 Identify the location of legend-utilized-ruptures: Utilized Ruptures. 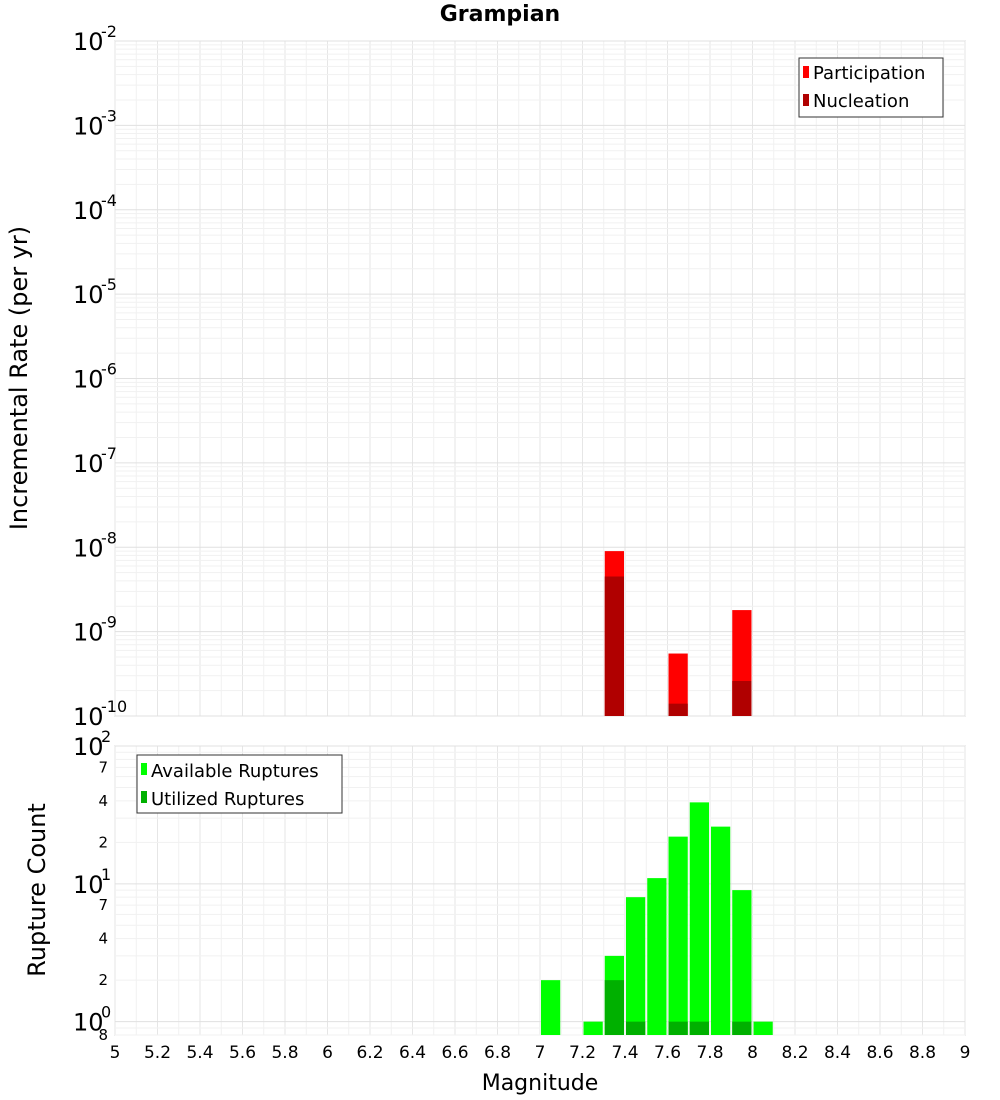
(227, 799).